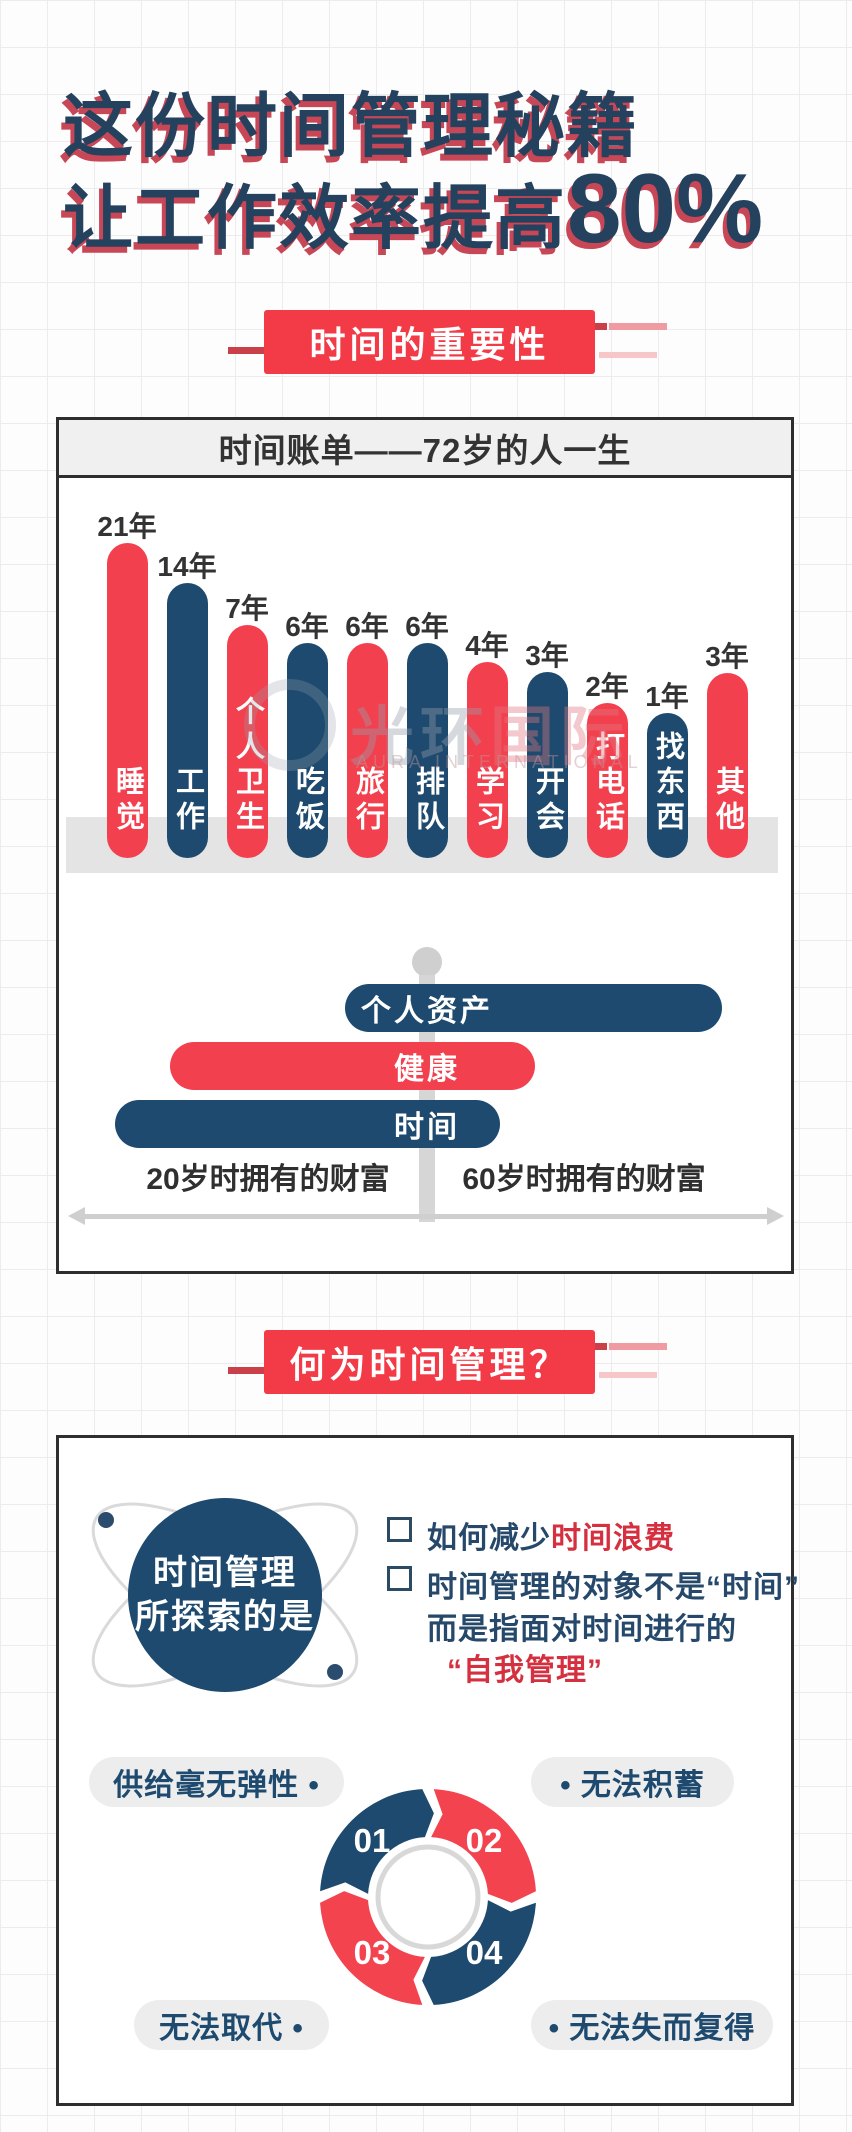  I want to click on bullet1-text: 如何减少, so click(489, 1538).